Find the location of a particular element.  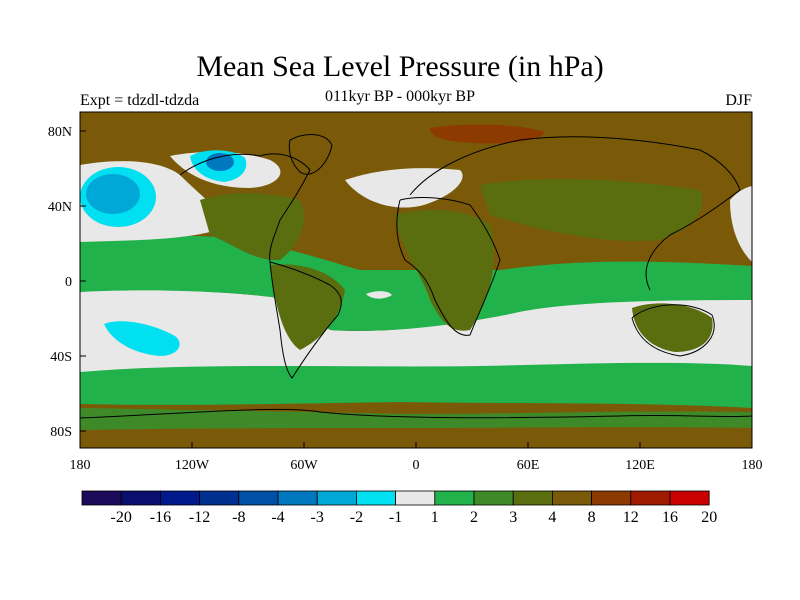

lat-tick-label: 80N is located at coordinates (60, 132).